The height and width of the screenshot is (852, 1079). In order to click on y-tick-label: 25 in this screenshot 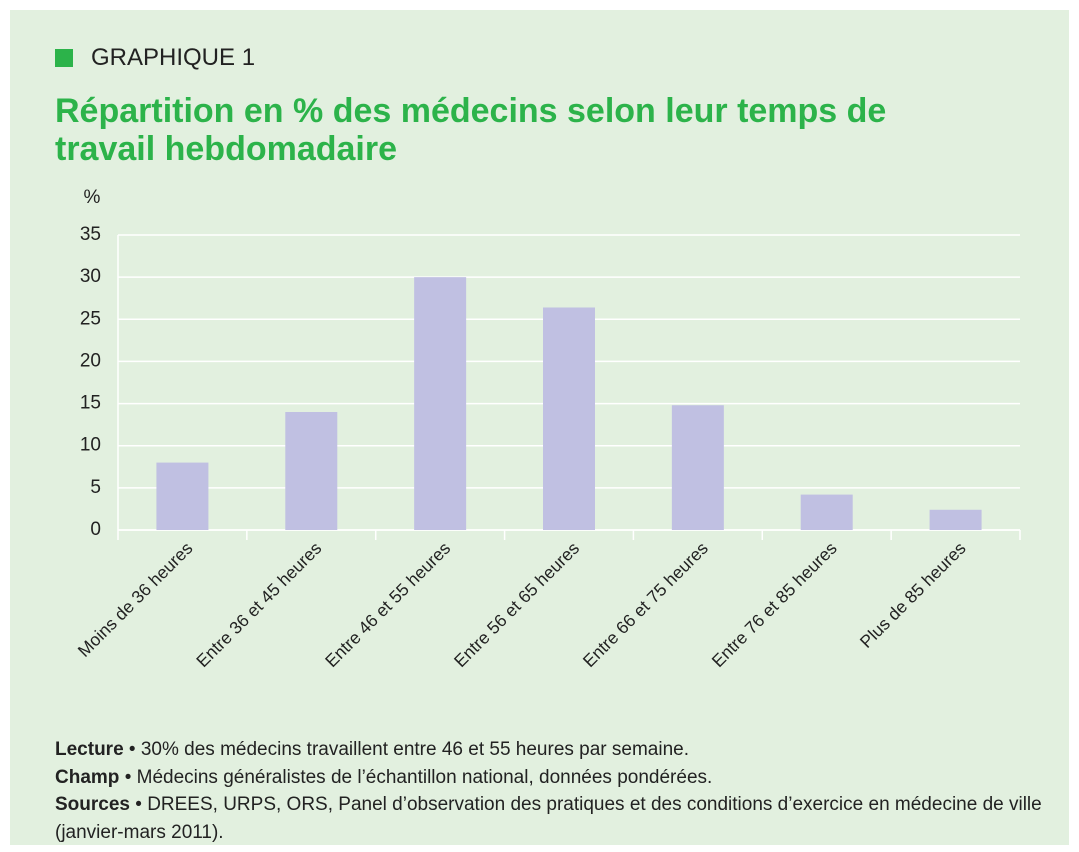, I will do `click(90, 318)`.